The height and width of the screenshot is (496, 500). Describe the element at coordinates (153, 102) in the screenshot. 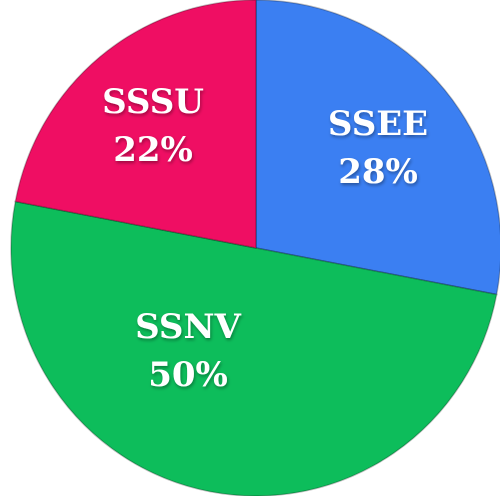

I see `slice-name: SSSU` at that location.